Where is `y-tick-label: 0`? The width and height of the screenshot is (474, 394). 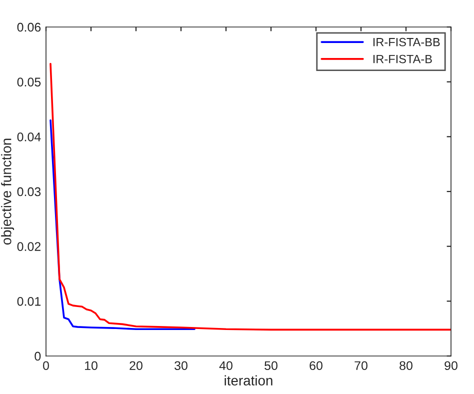
y-tick-label: 0 is located at coordinates (37, 356).